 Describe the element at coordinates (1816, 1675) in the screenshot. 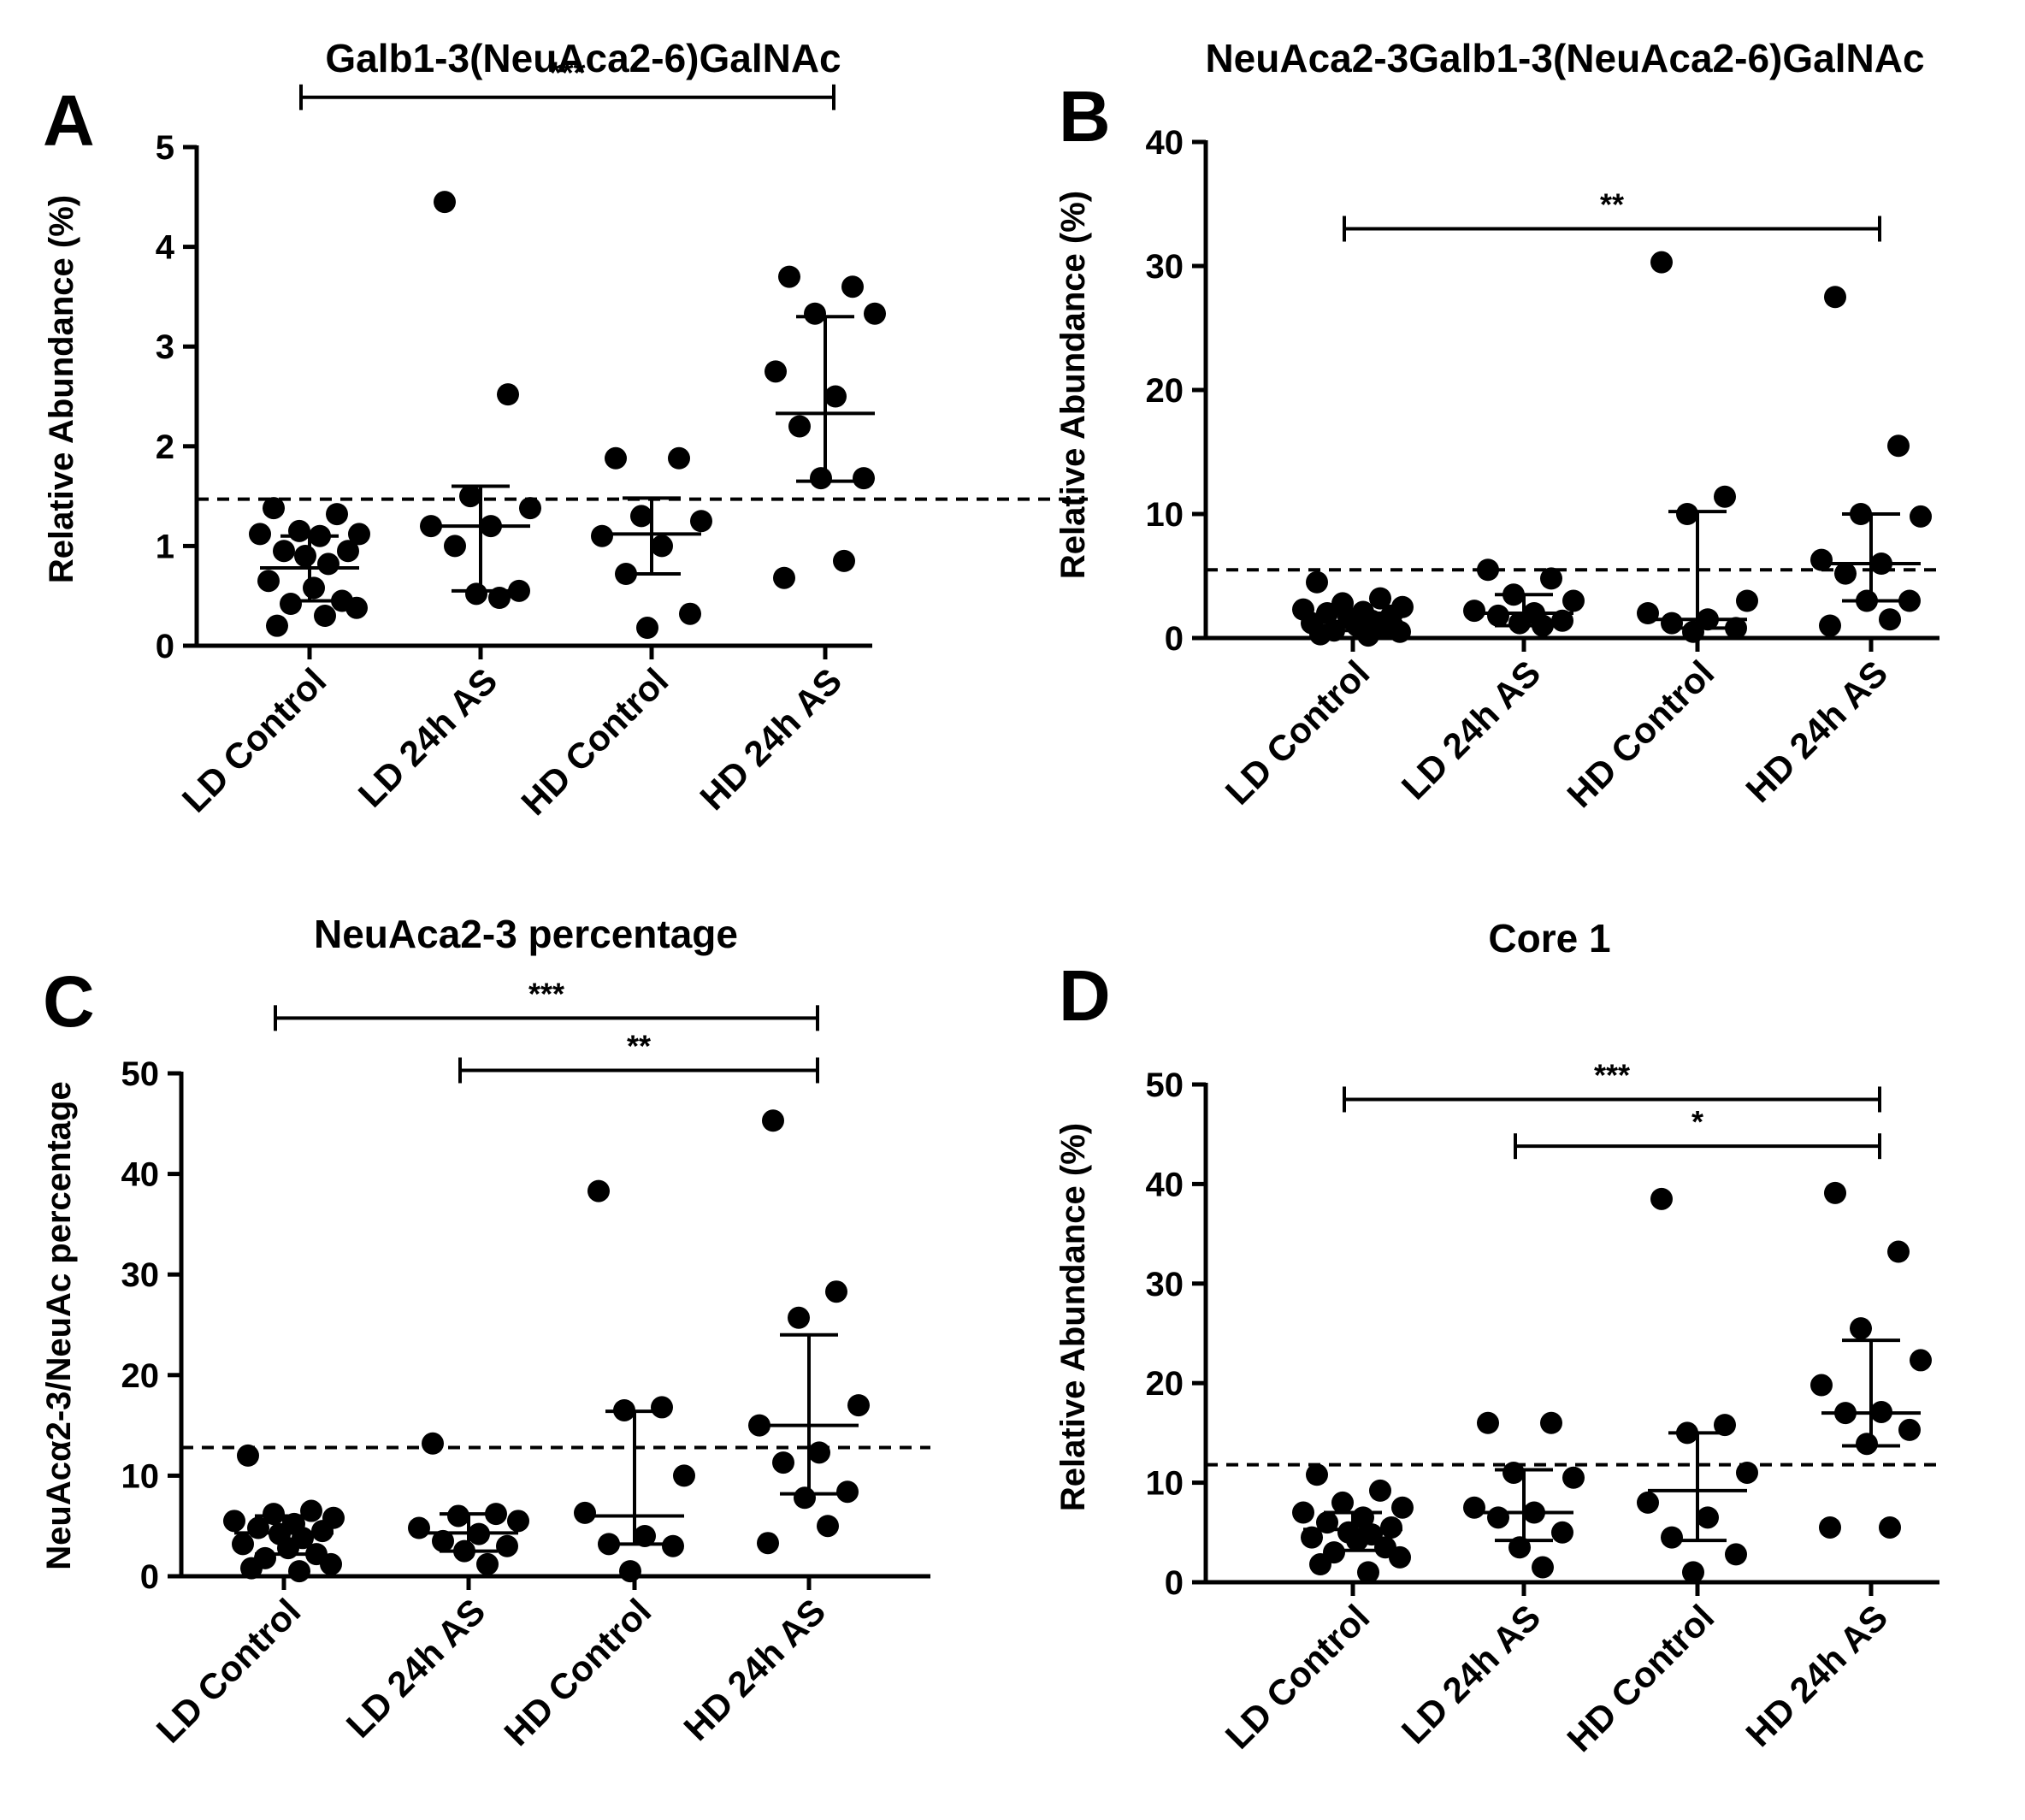

I see `panel-d-x-tick-label: HD 24h AS` at that location.